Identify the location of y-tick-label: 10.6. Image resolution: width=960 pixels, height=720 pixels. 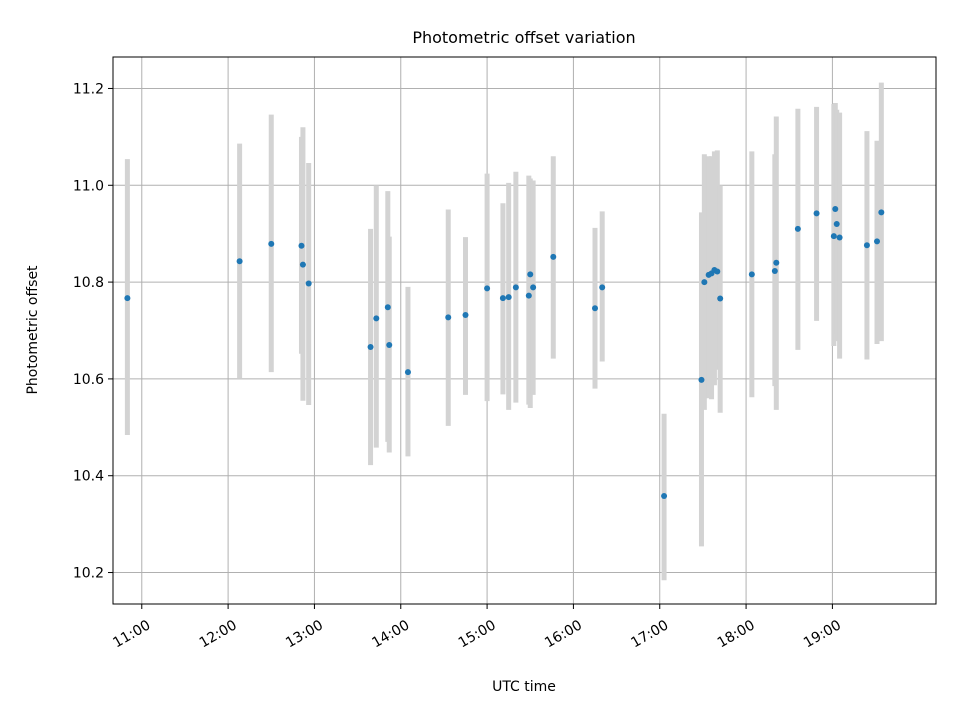
(88, 380).